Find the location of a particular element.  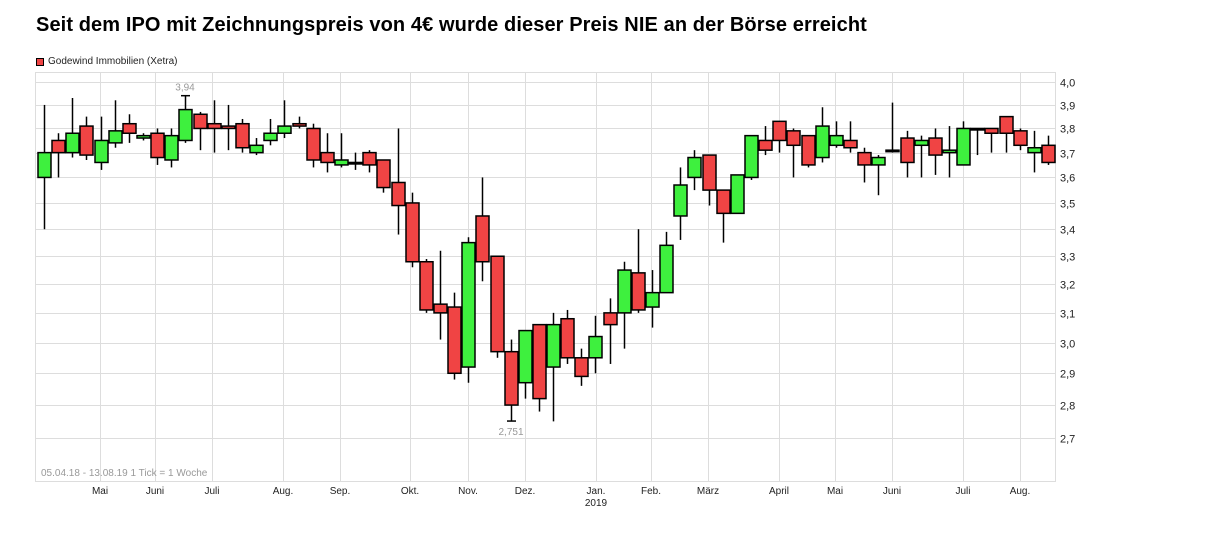

y-tick-label: 3,2 is located at coordinates (1067, 286).